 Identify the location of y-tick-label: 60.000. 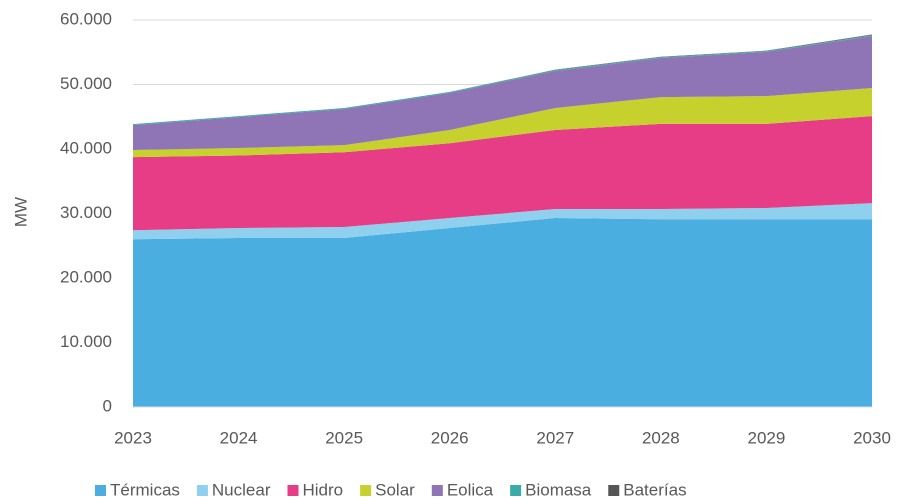
(86, 18).